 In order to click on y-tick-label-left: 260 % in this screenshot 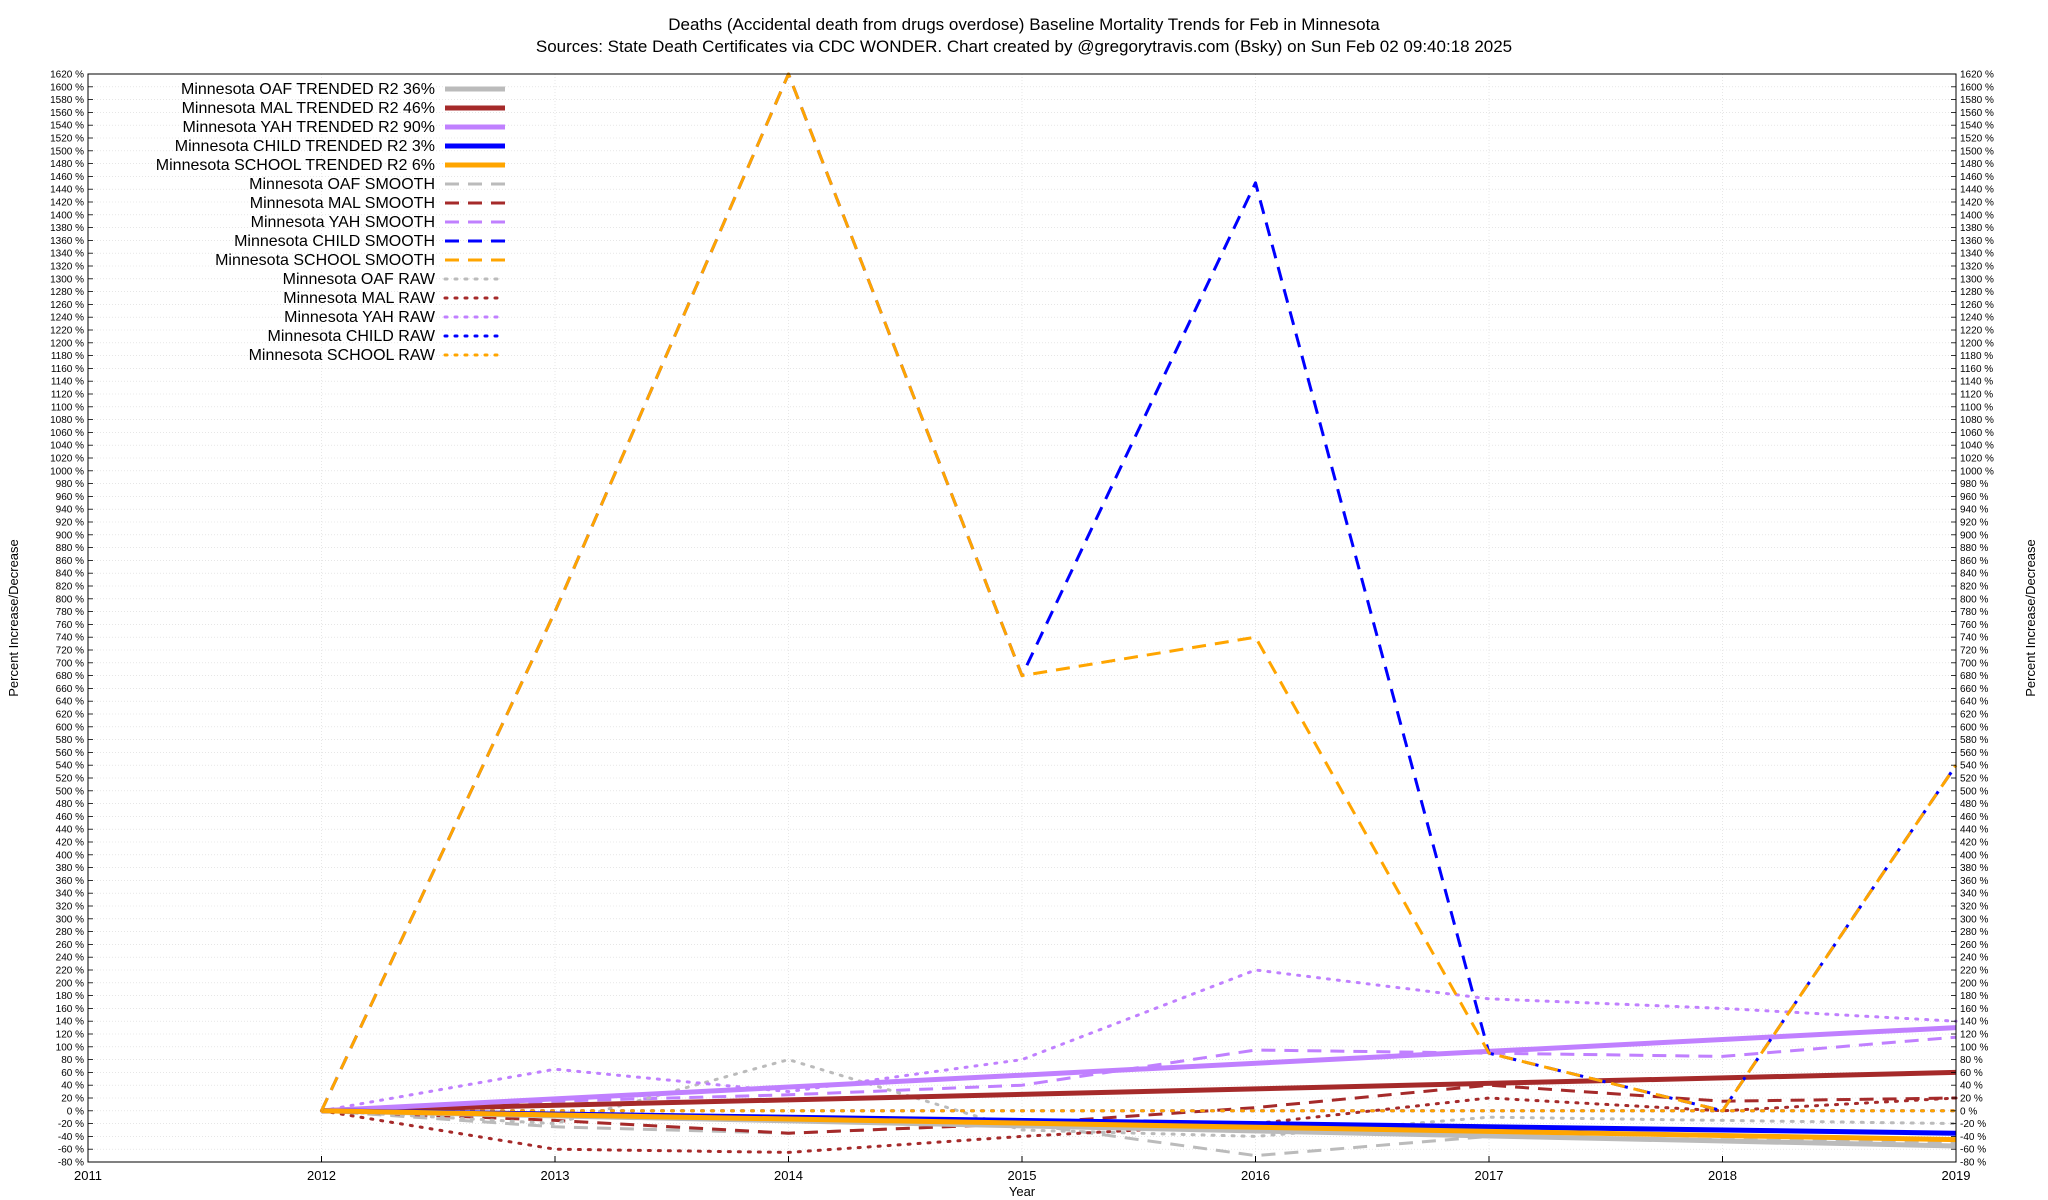, I will do `click(70, 945)`.